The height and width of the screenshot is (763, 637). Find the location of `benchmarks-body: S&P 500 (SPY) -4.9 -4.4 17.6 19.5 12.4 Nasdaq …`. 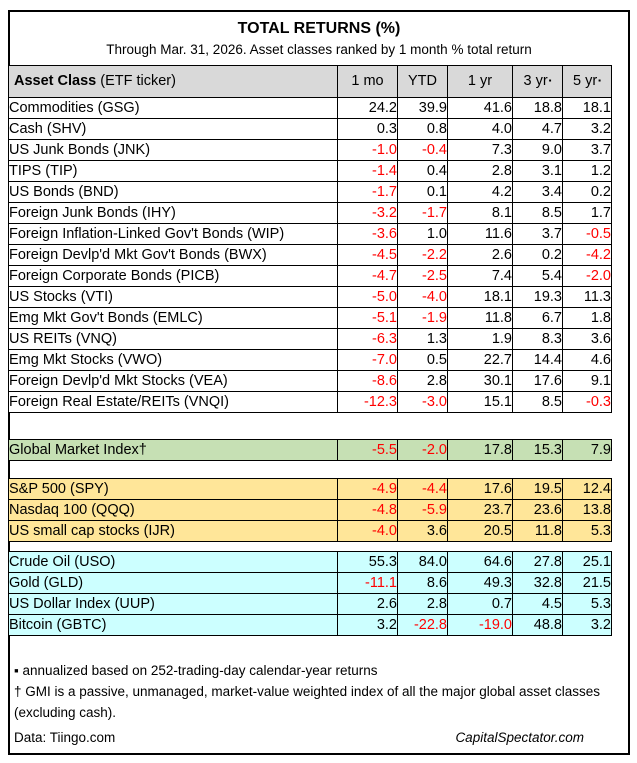

benchmarks-body: S&P 500 (SPY) -4.9 -4.4 17.6 19.5 12.4 Nasdaq … is located at coordinates (310, 509).